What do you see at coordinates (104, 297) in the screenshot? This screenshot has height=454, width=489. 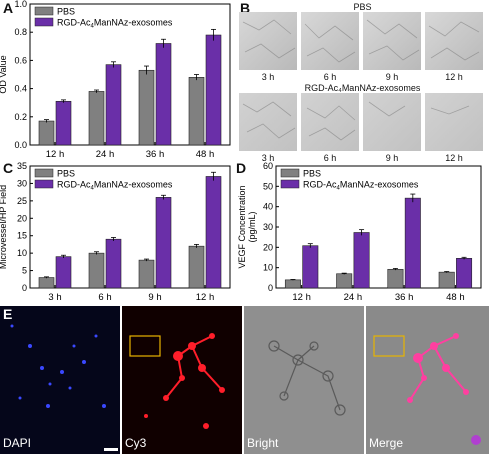 I see `x-tick-label: 6 h` at bounding box center [104, 297].